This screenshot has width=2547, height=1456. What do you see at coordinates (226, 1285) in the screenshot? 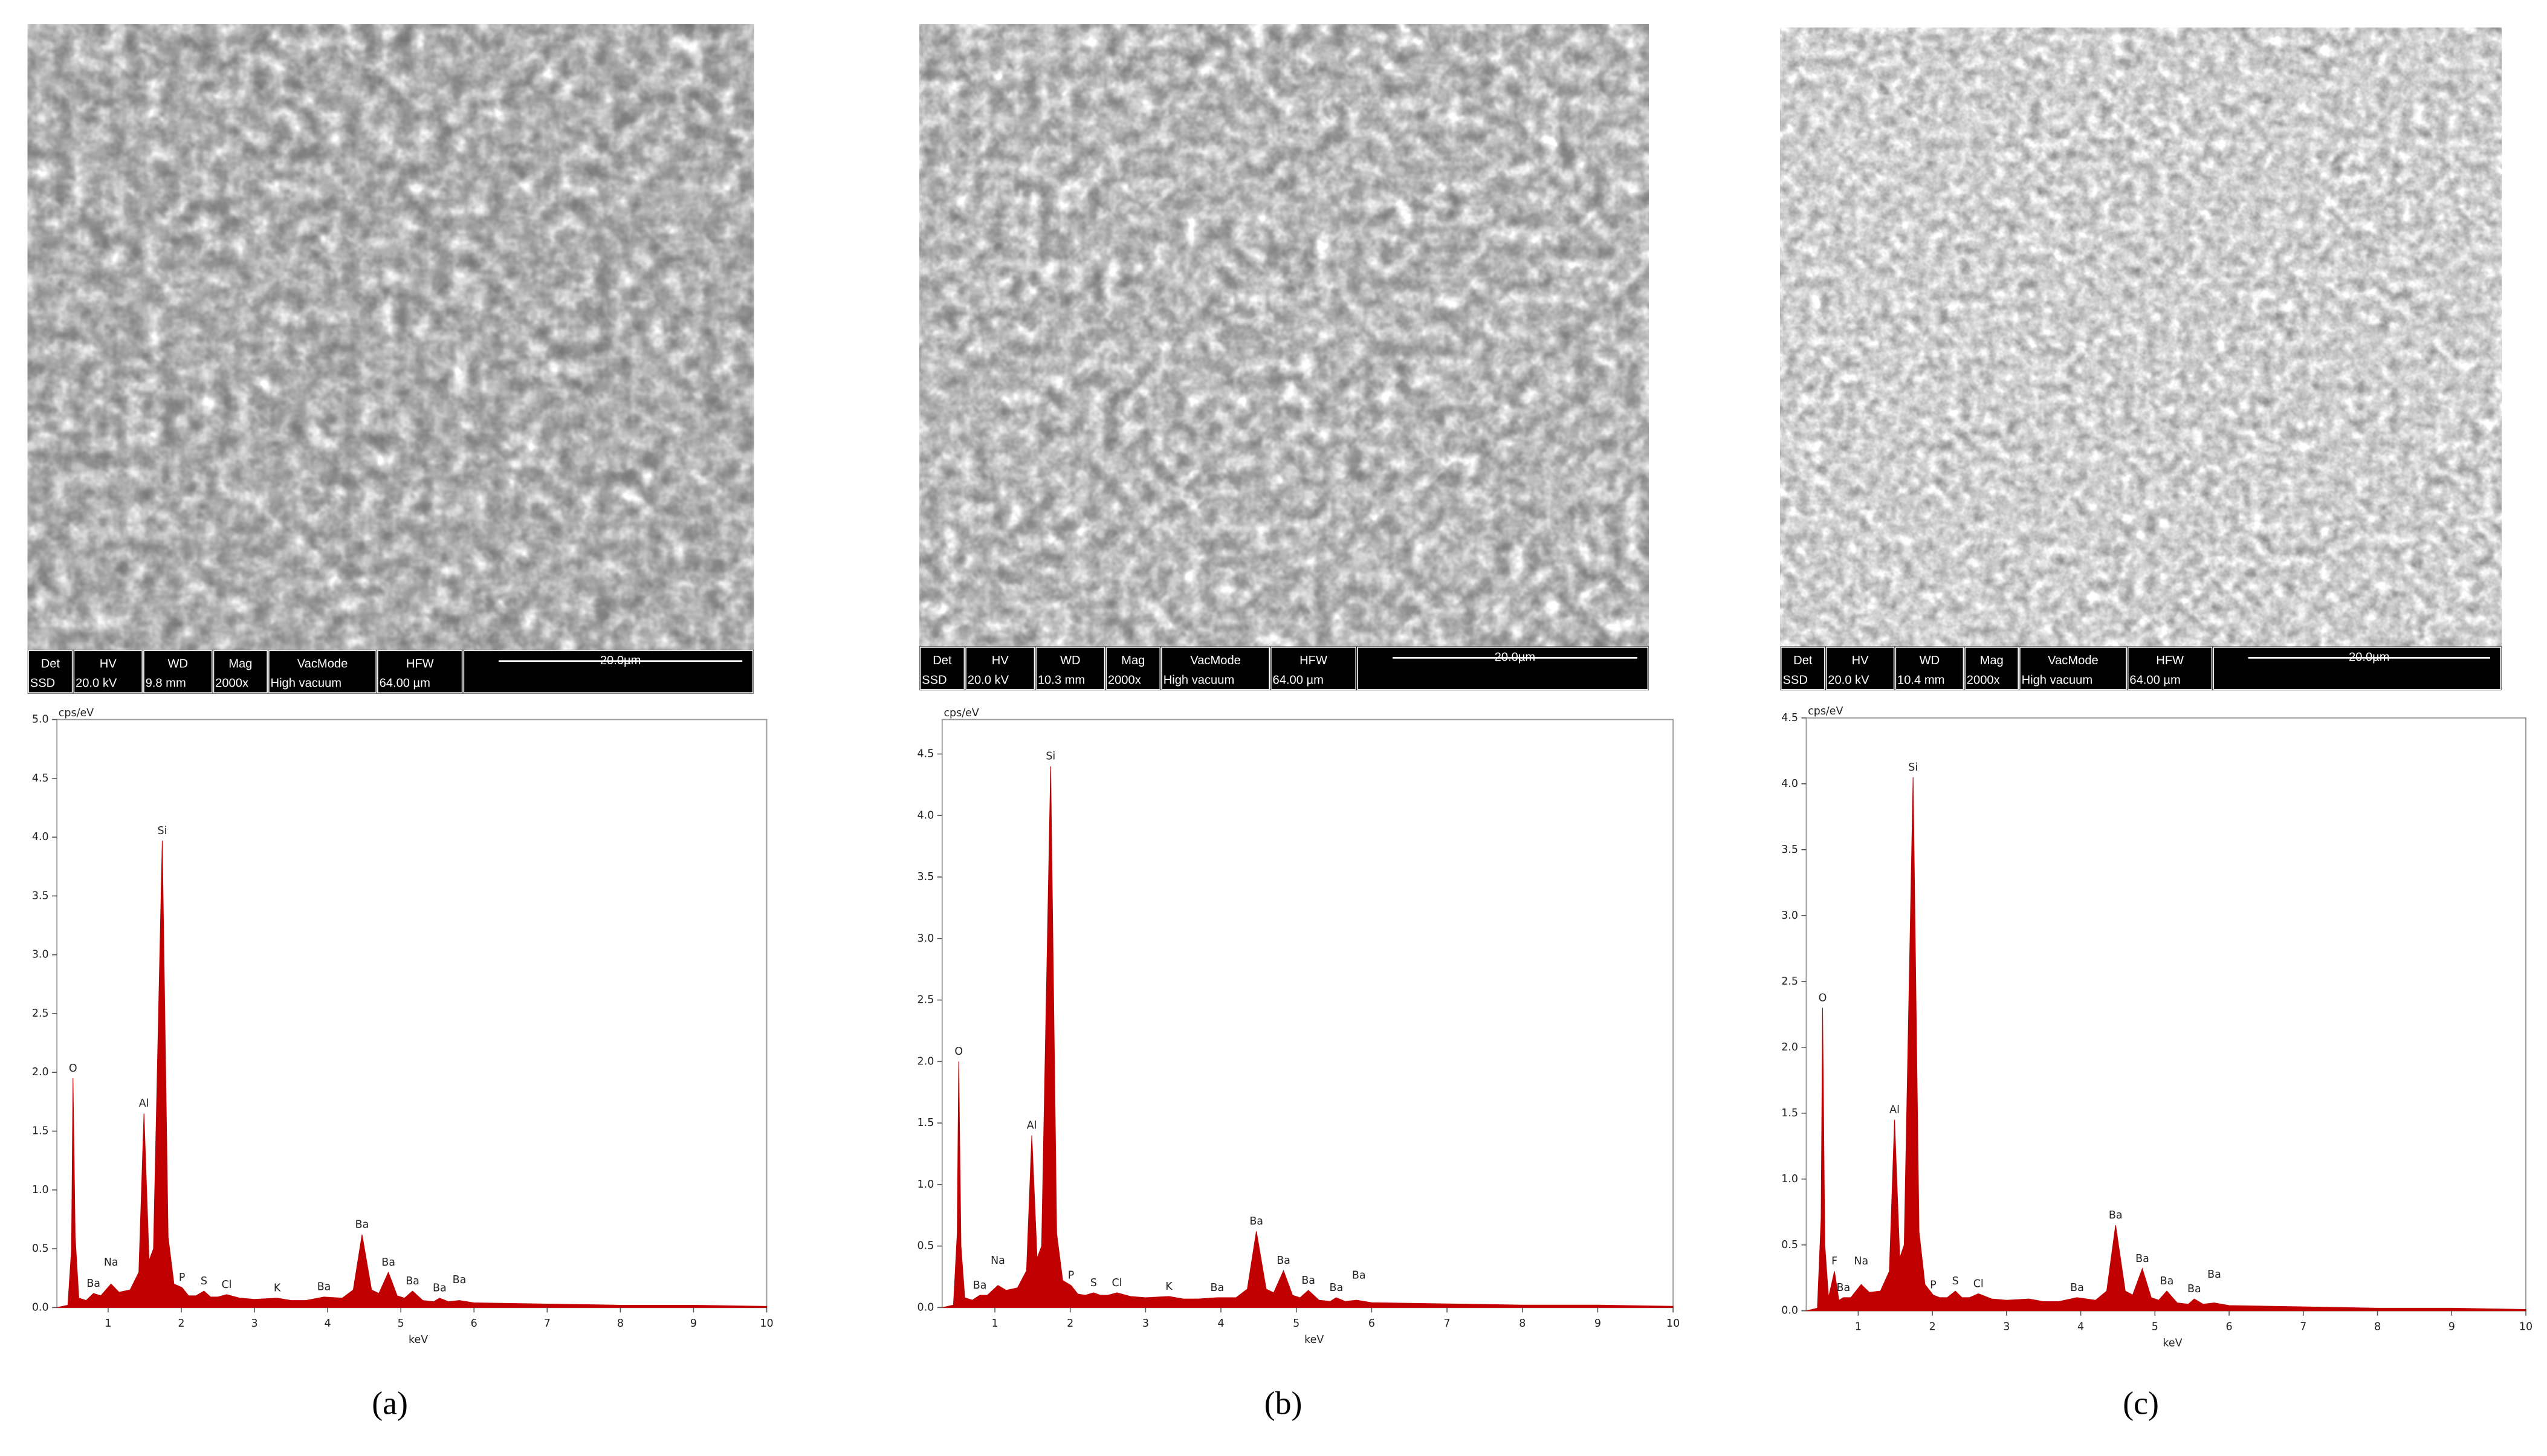
I see `peak-label: Cl` at bounding box center [226, 1285].